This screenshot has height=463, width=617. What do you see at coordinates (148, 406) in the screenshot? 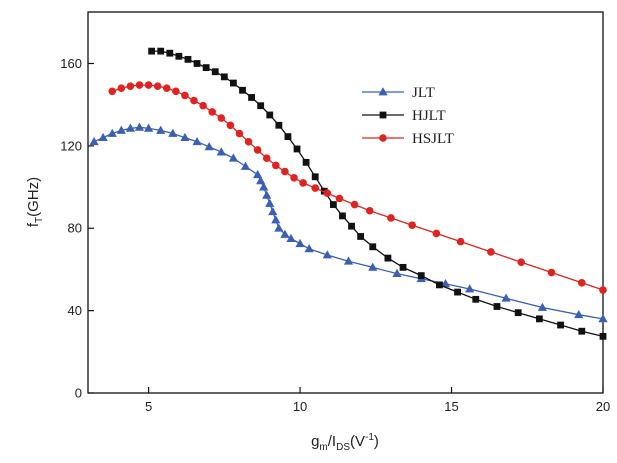
I see `x-tick-label: 5` at bounding box center [148, 406].